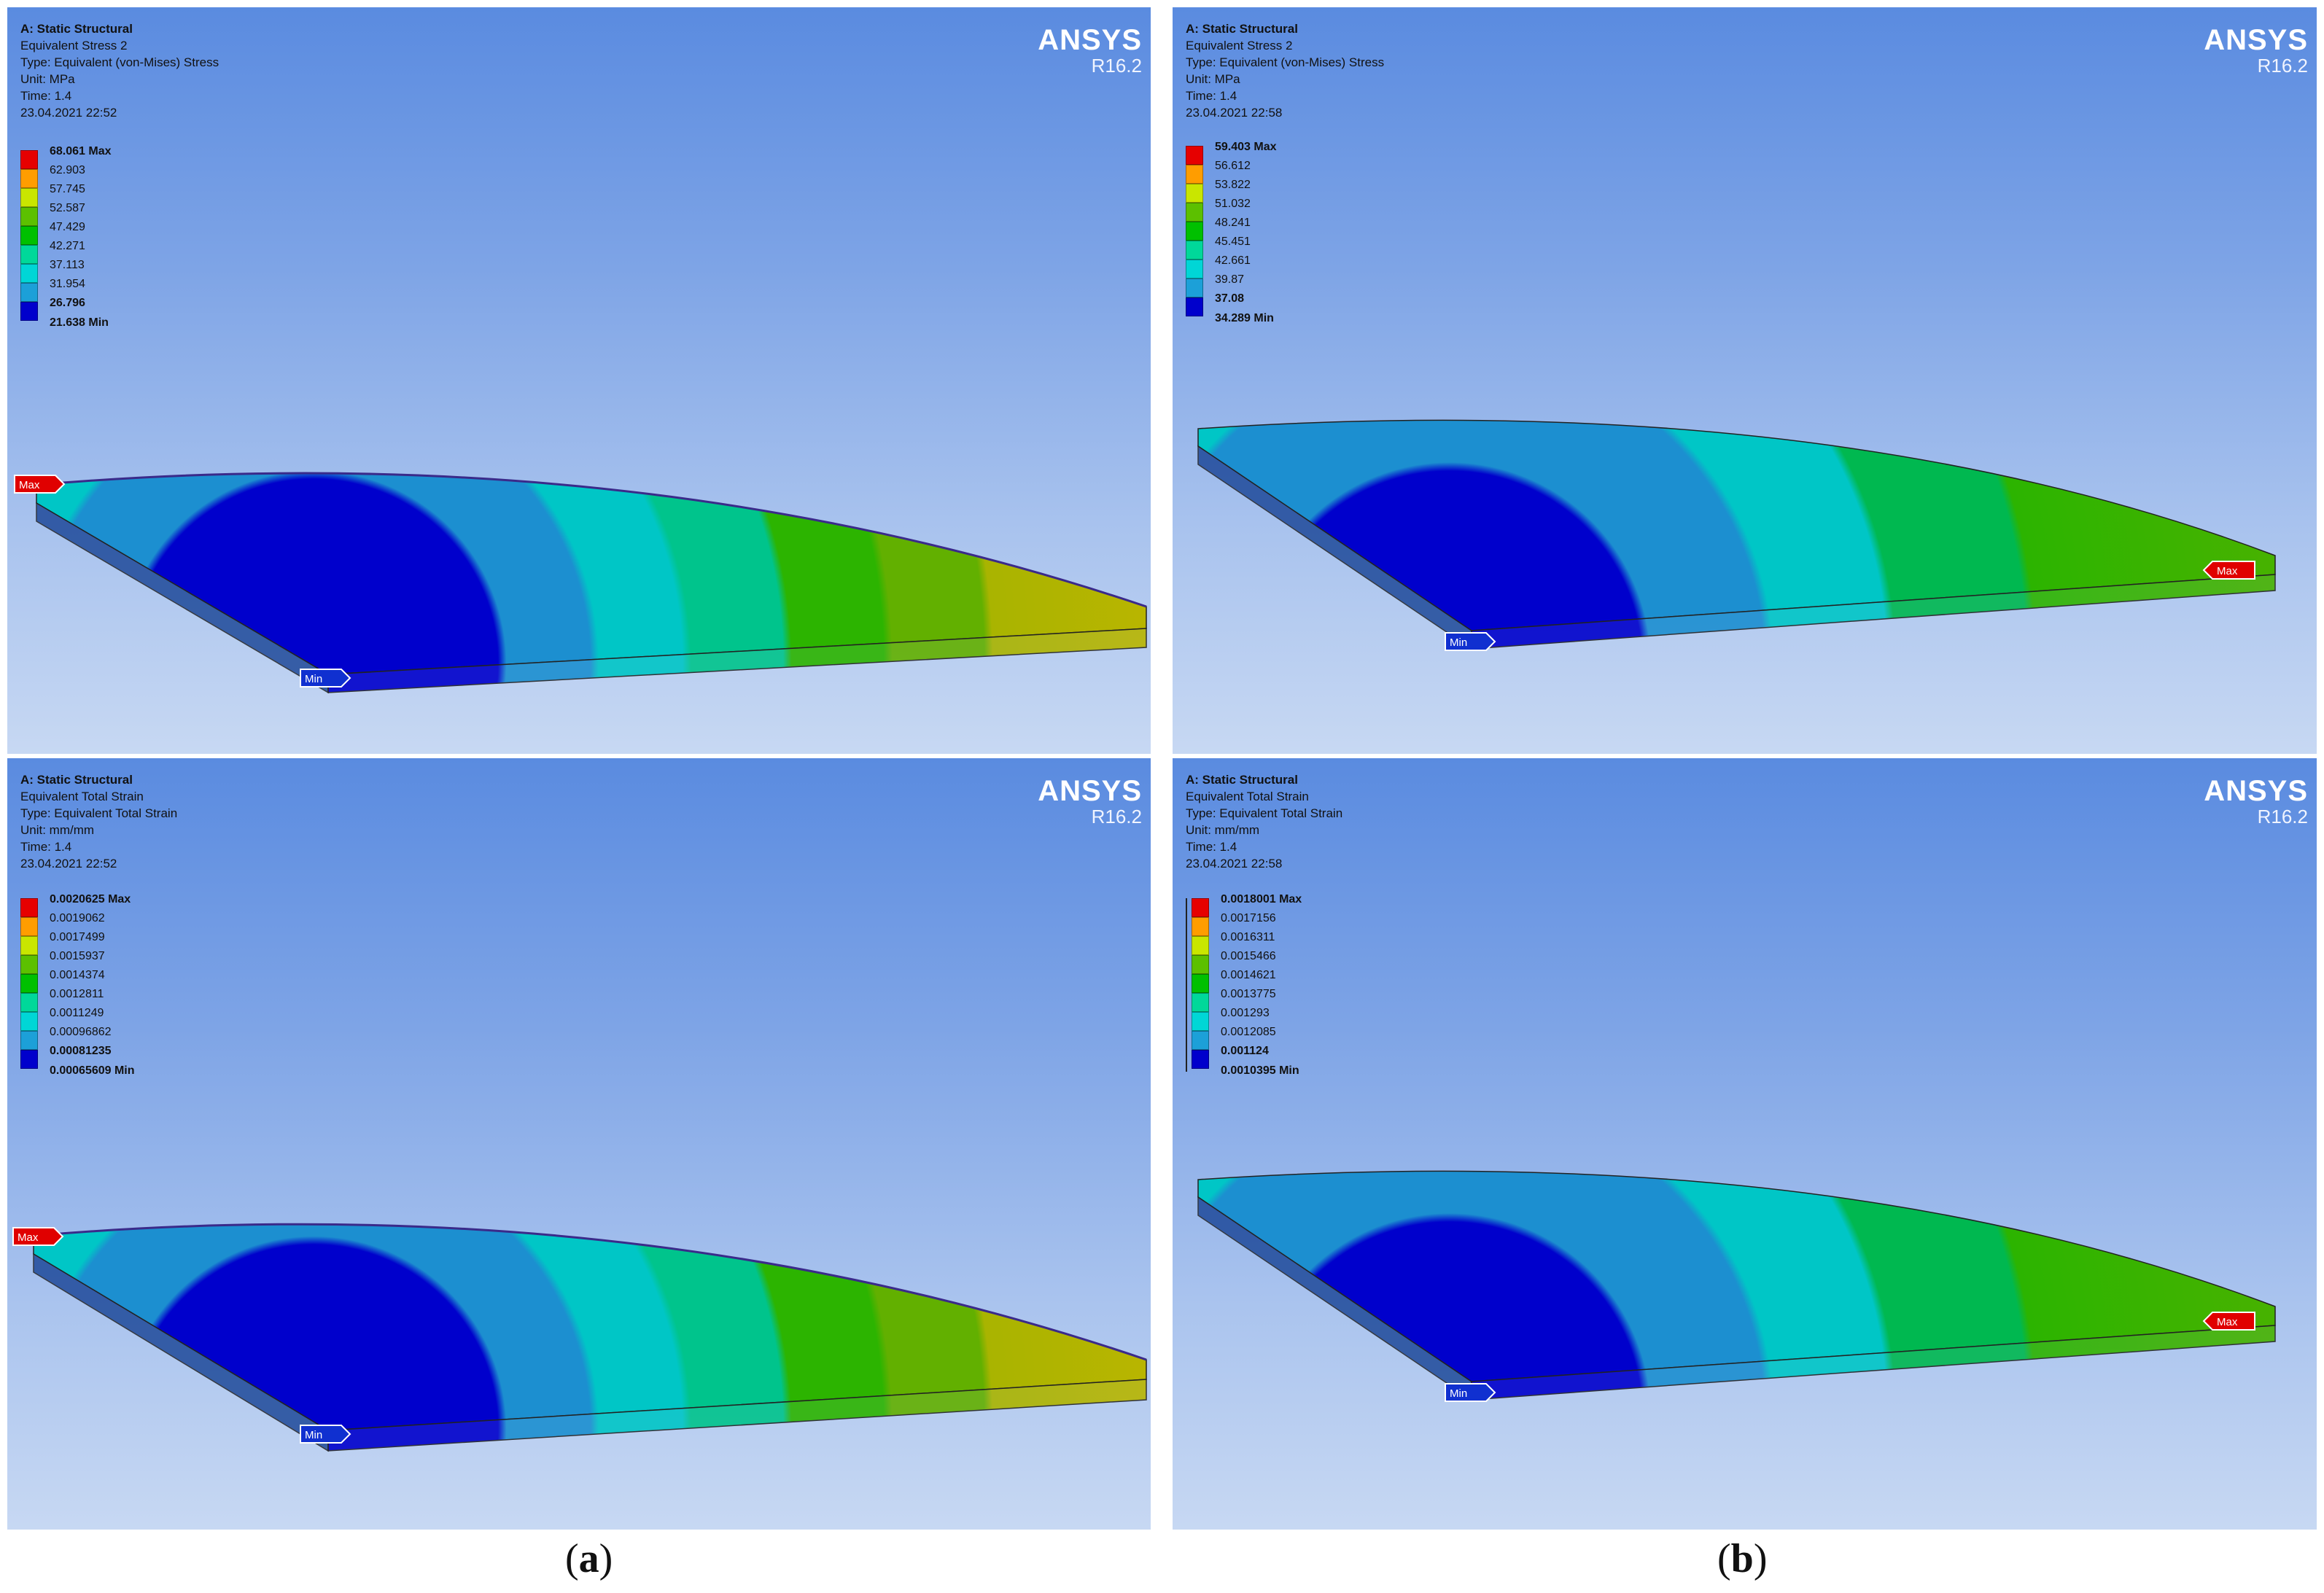 The height and width of the screenshot is (1593, 2324). I want to click on result-type: Type: Equivalent (von-Mises) Stress, so click(119, 62).